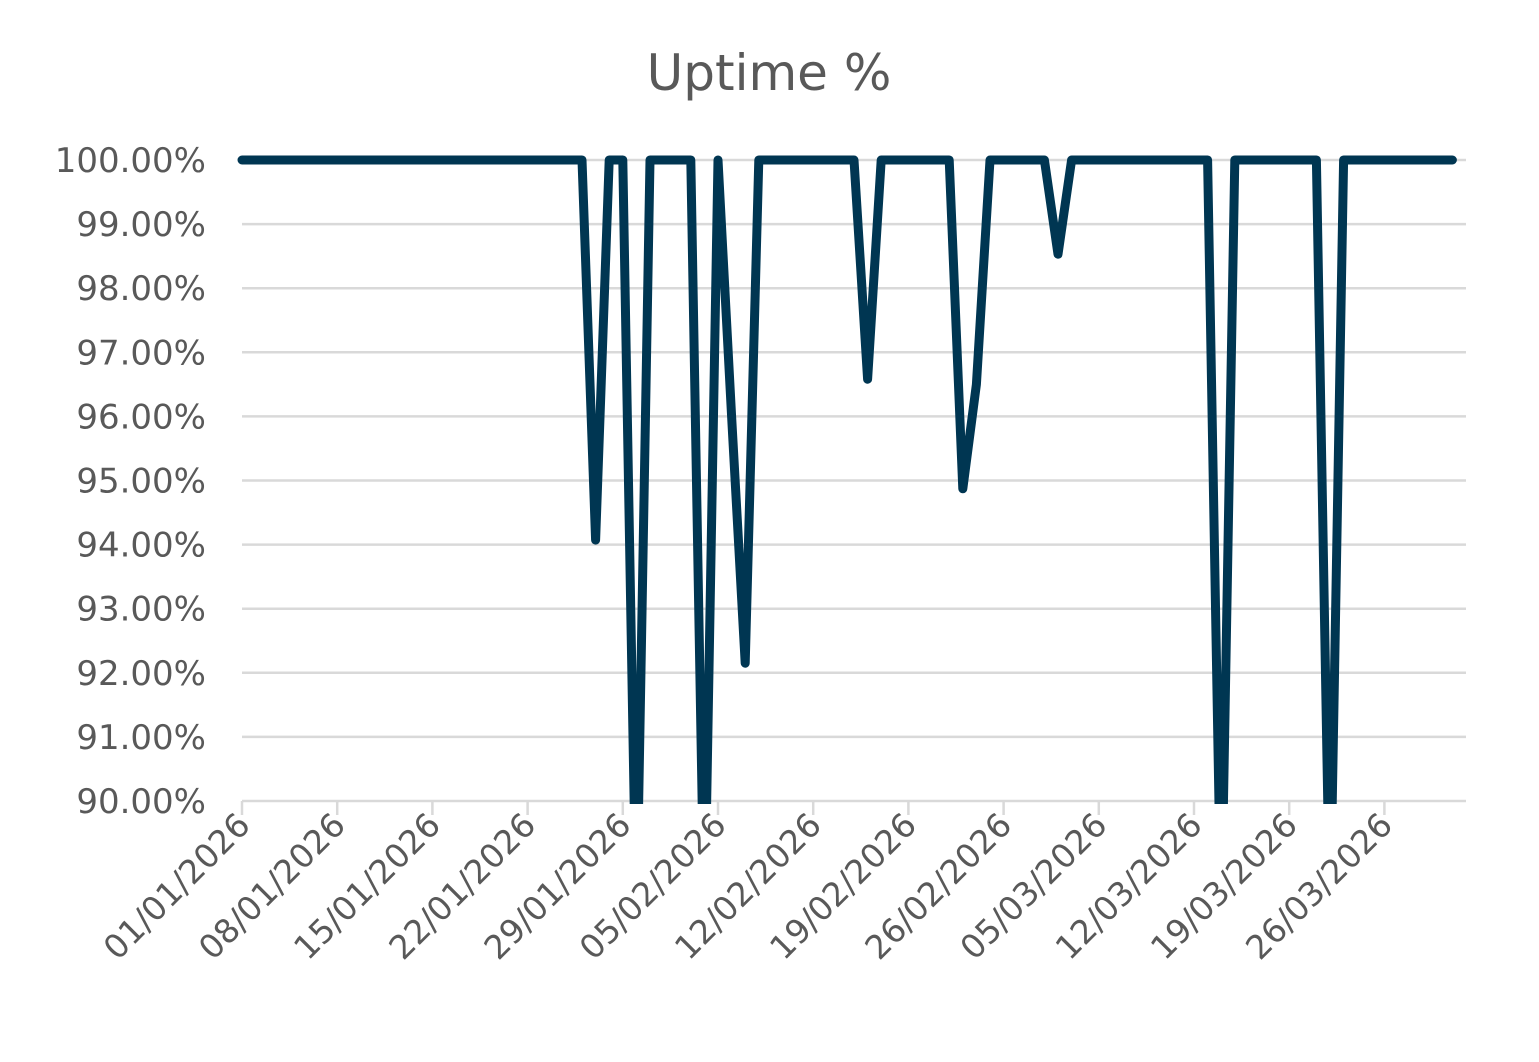  I want to click on y-tick-label: 94.00%, so click(141, 546).